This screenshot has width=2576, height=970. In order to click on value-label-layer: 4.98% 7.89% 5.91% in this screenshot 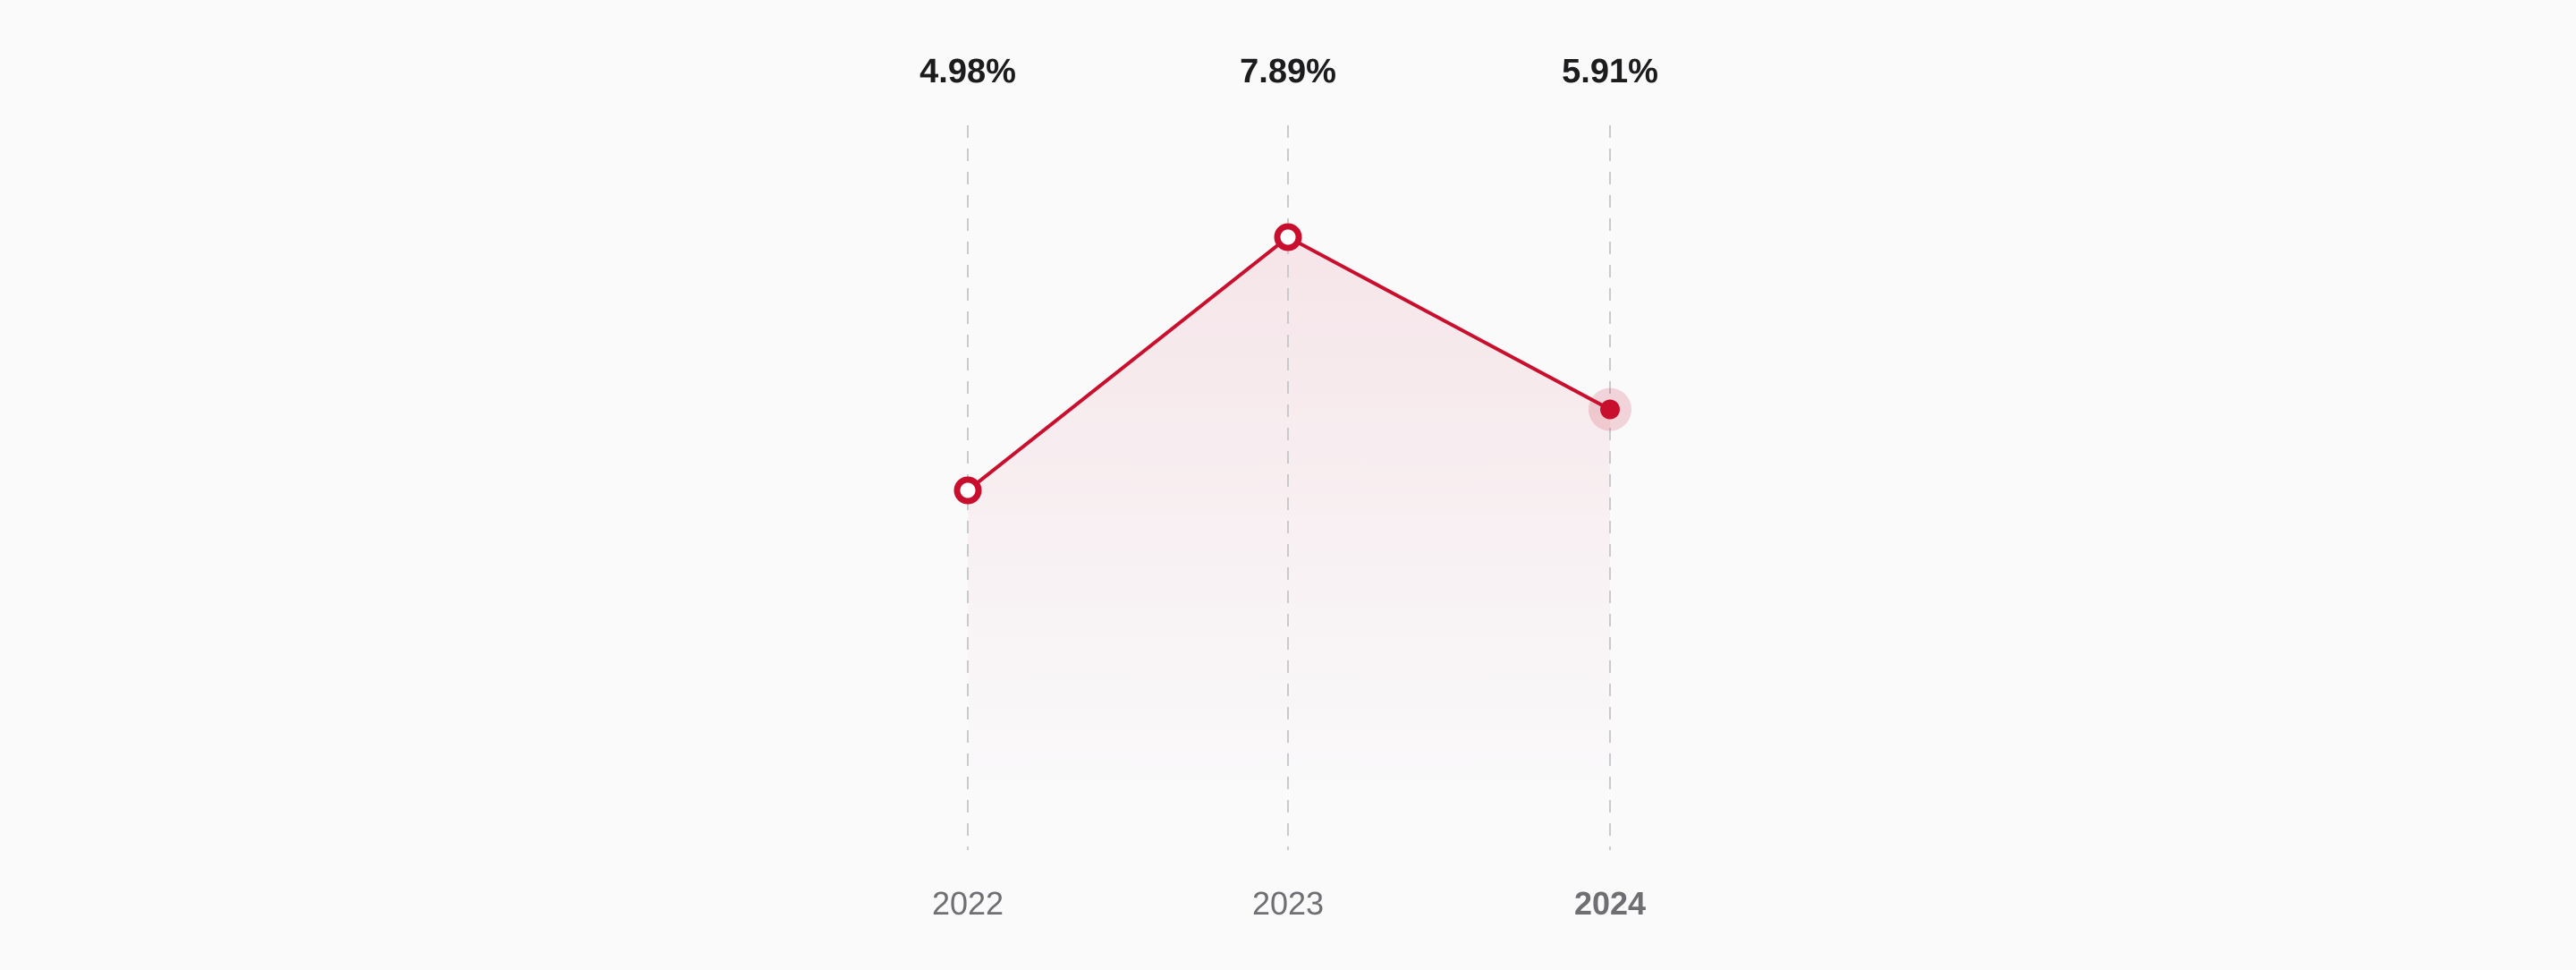, I will do `click(1288, 71)`.